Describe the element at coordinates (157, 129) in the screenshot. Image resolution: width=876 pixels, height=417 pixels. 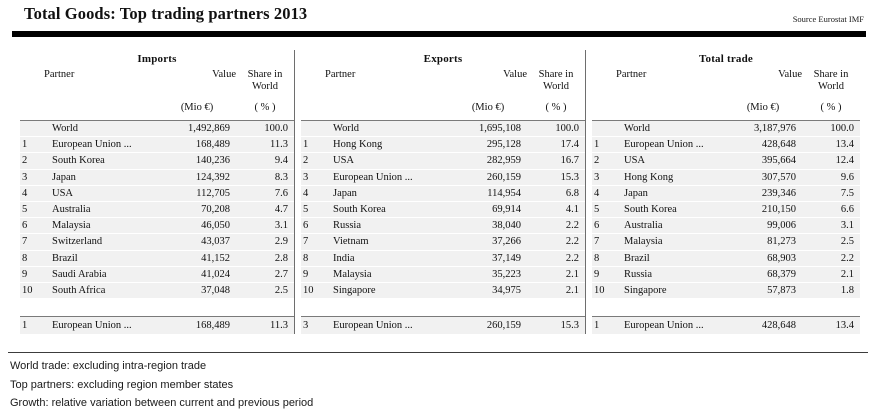
I see `table-row-world: World 1,492,869 100.0` at that location.